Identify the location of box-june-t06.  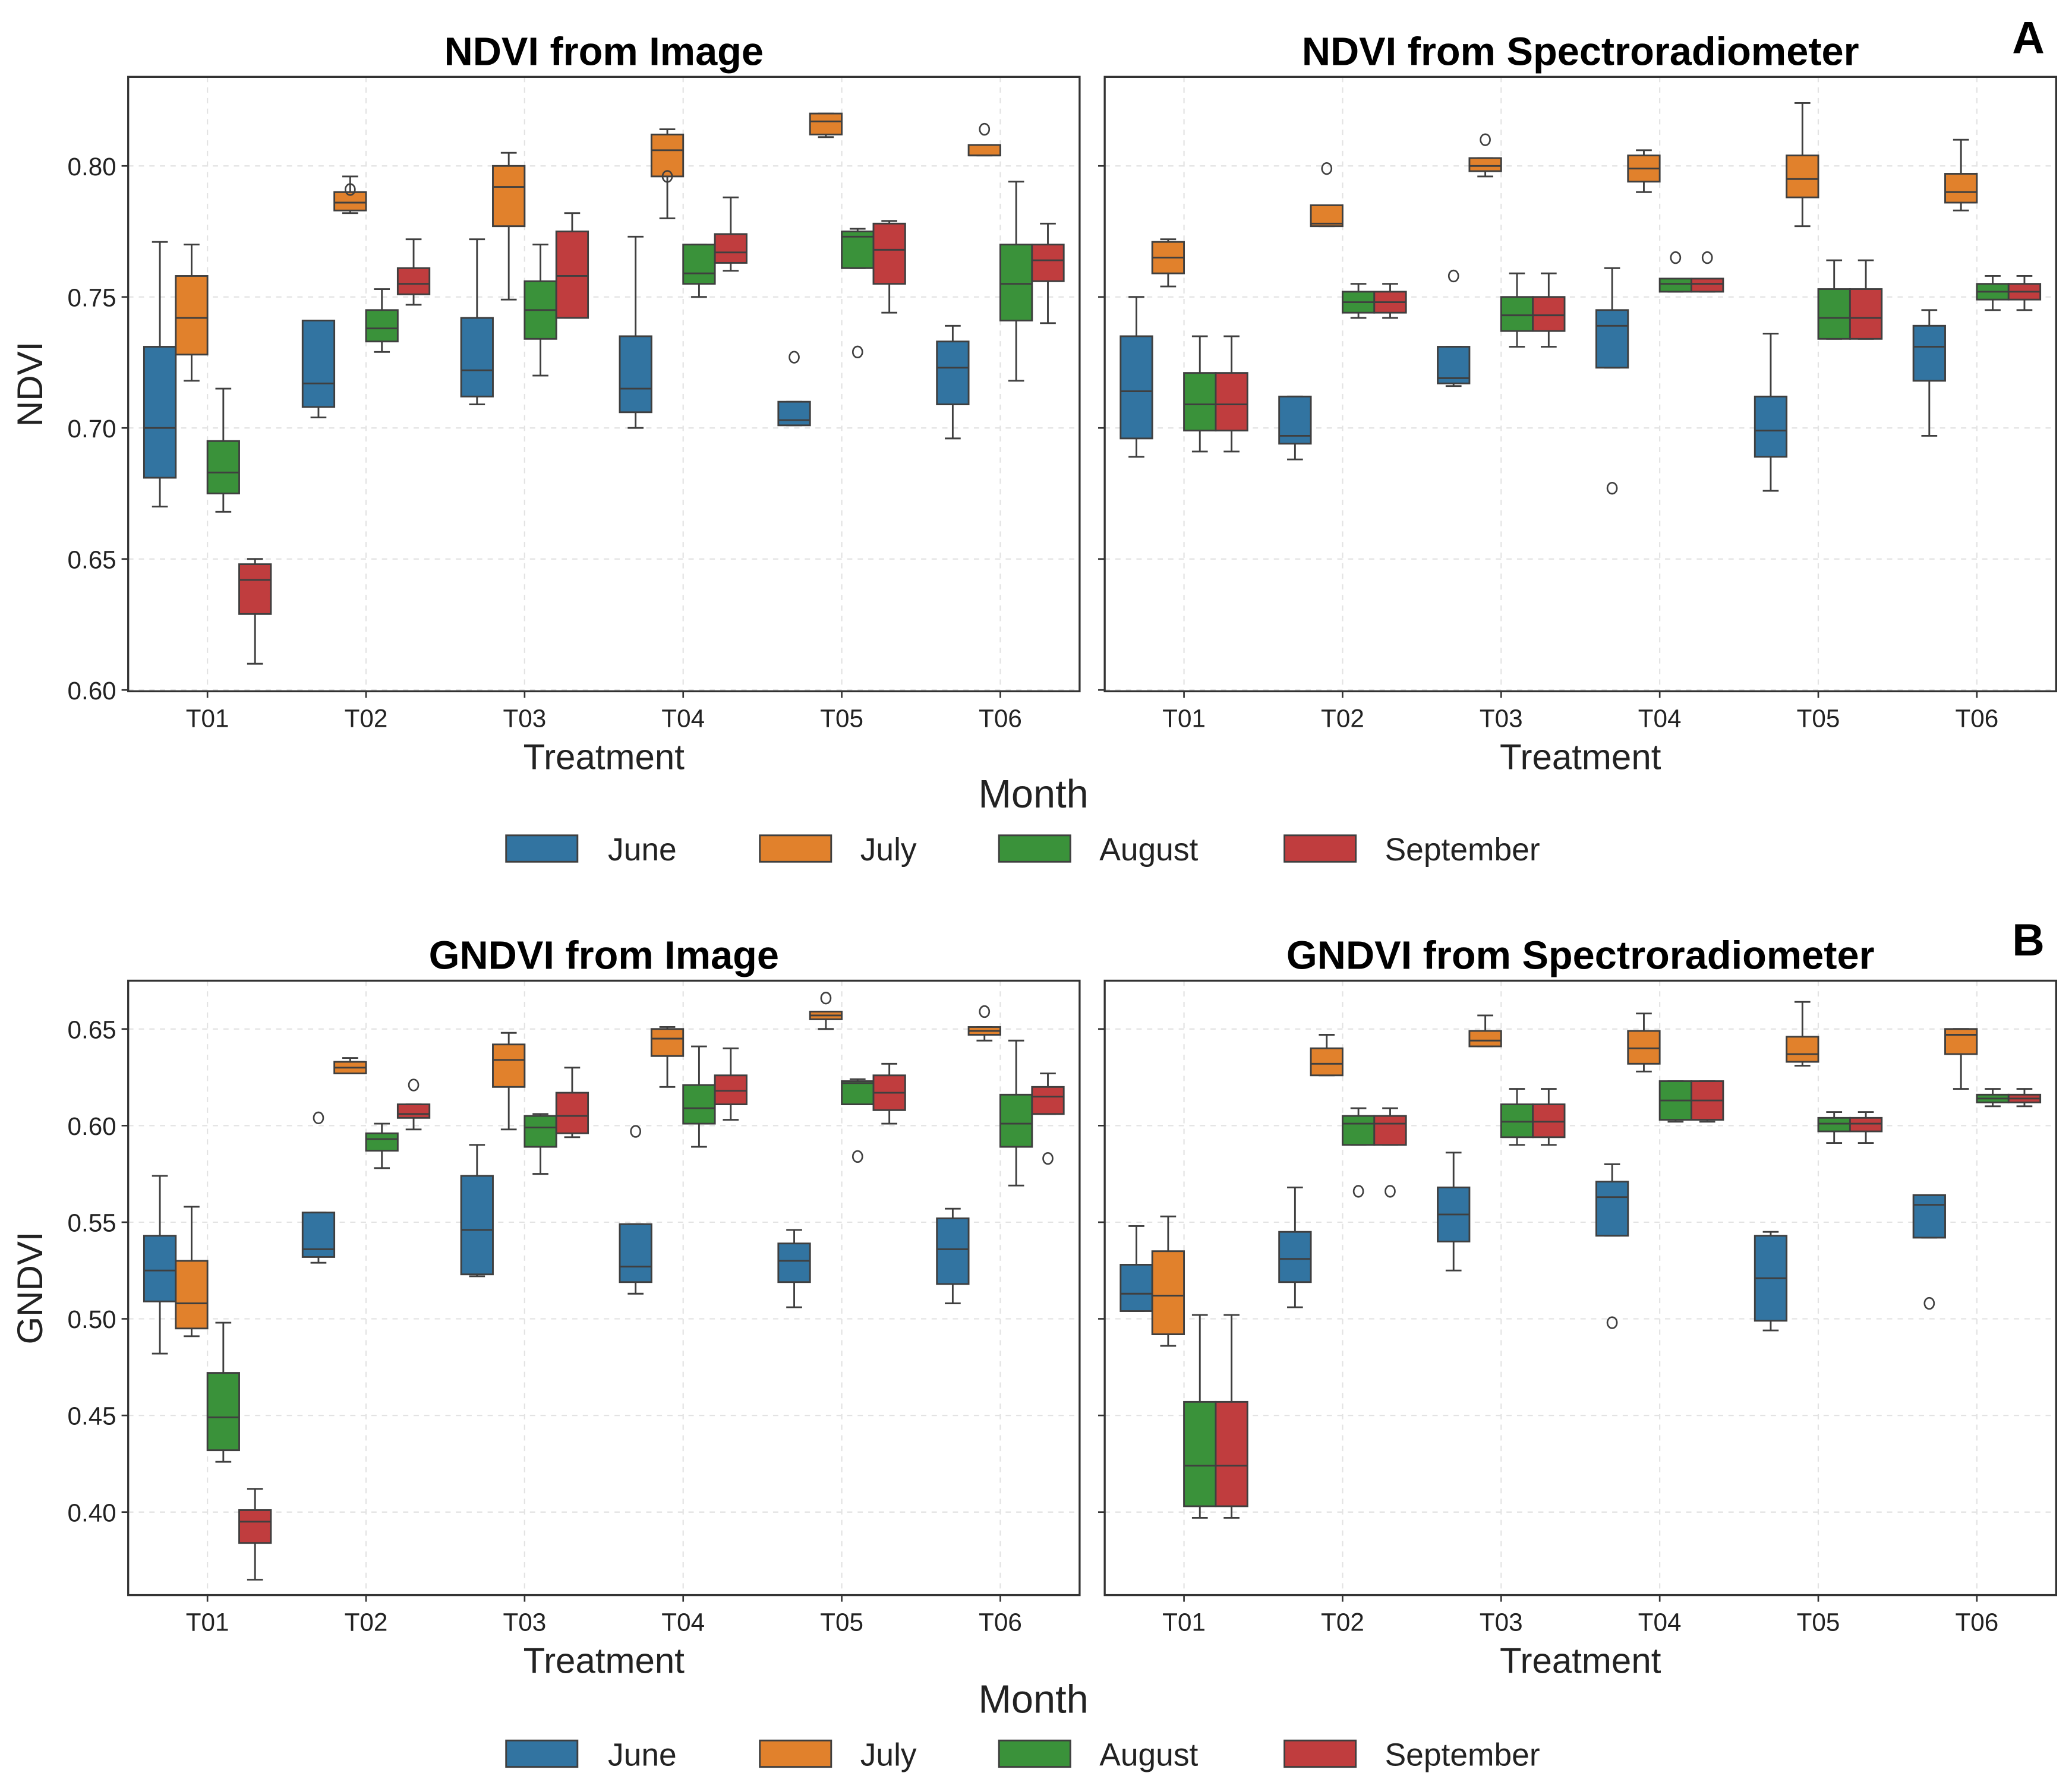
(1929, 373).